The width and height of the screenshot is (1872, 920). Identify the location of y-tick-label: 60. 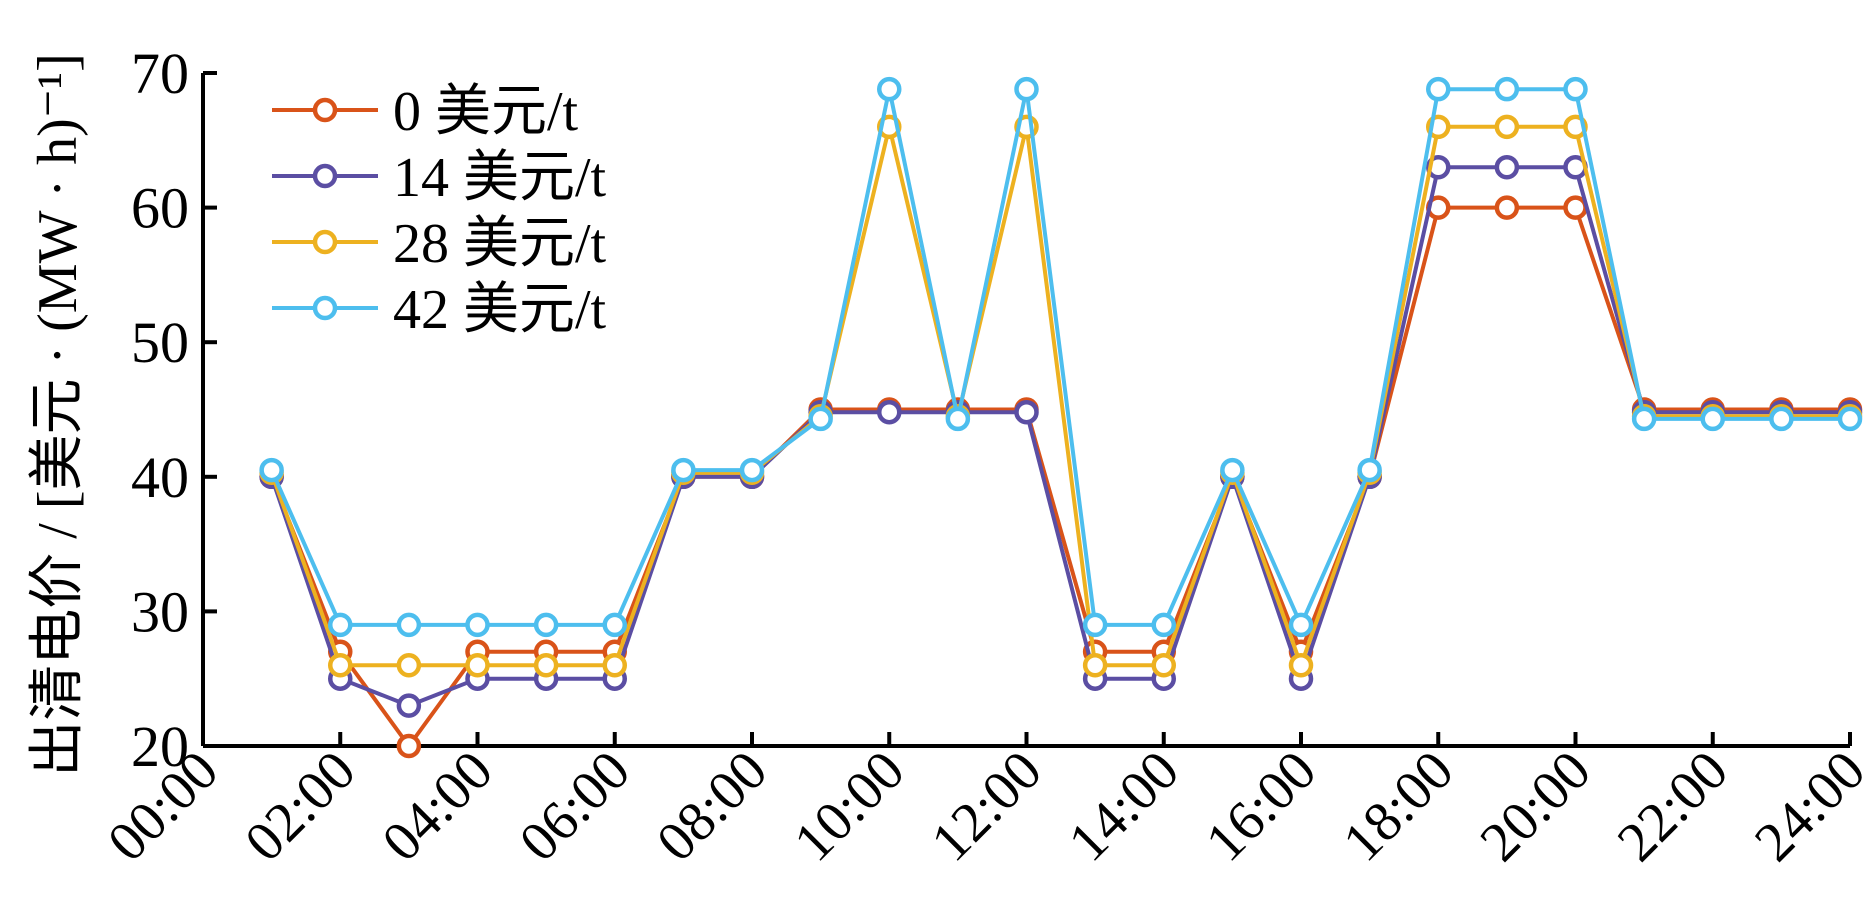
(160, 208).